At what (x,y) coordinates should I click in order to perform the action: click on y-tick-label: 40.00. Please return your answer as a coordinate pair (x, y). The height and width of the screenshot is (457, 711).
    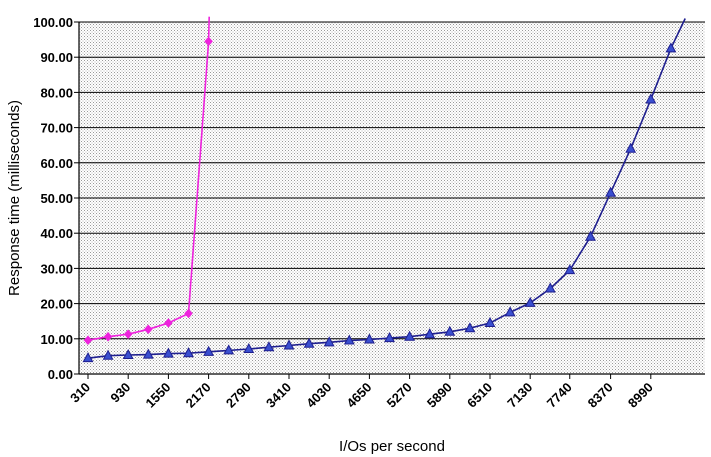
    Looking at the image, I should click on (56, 233).